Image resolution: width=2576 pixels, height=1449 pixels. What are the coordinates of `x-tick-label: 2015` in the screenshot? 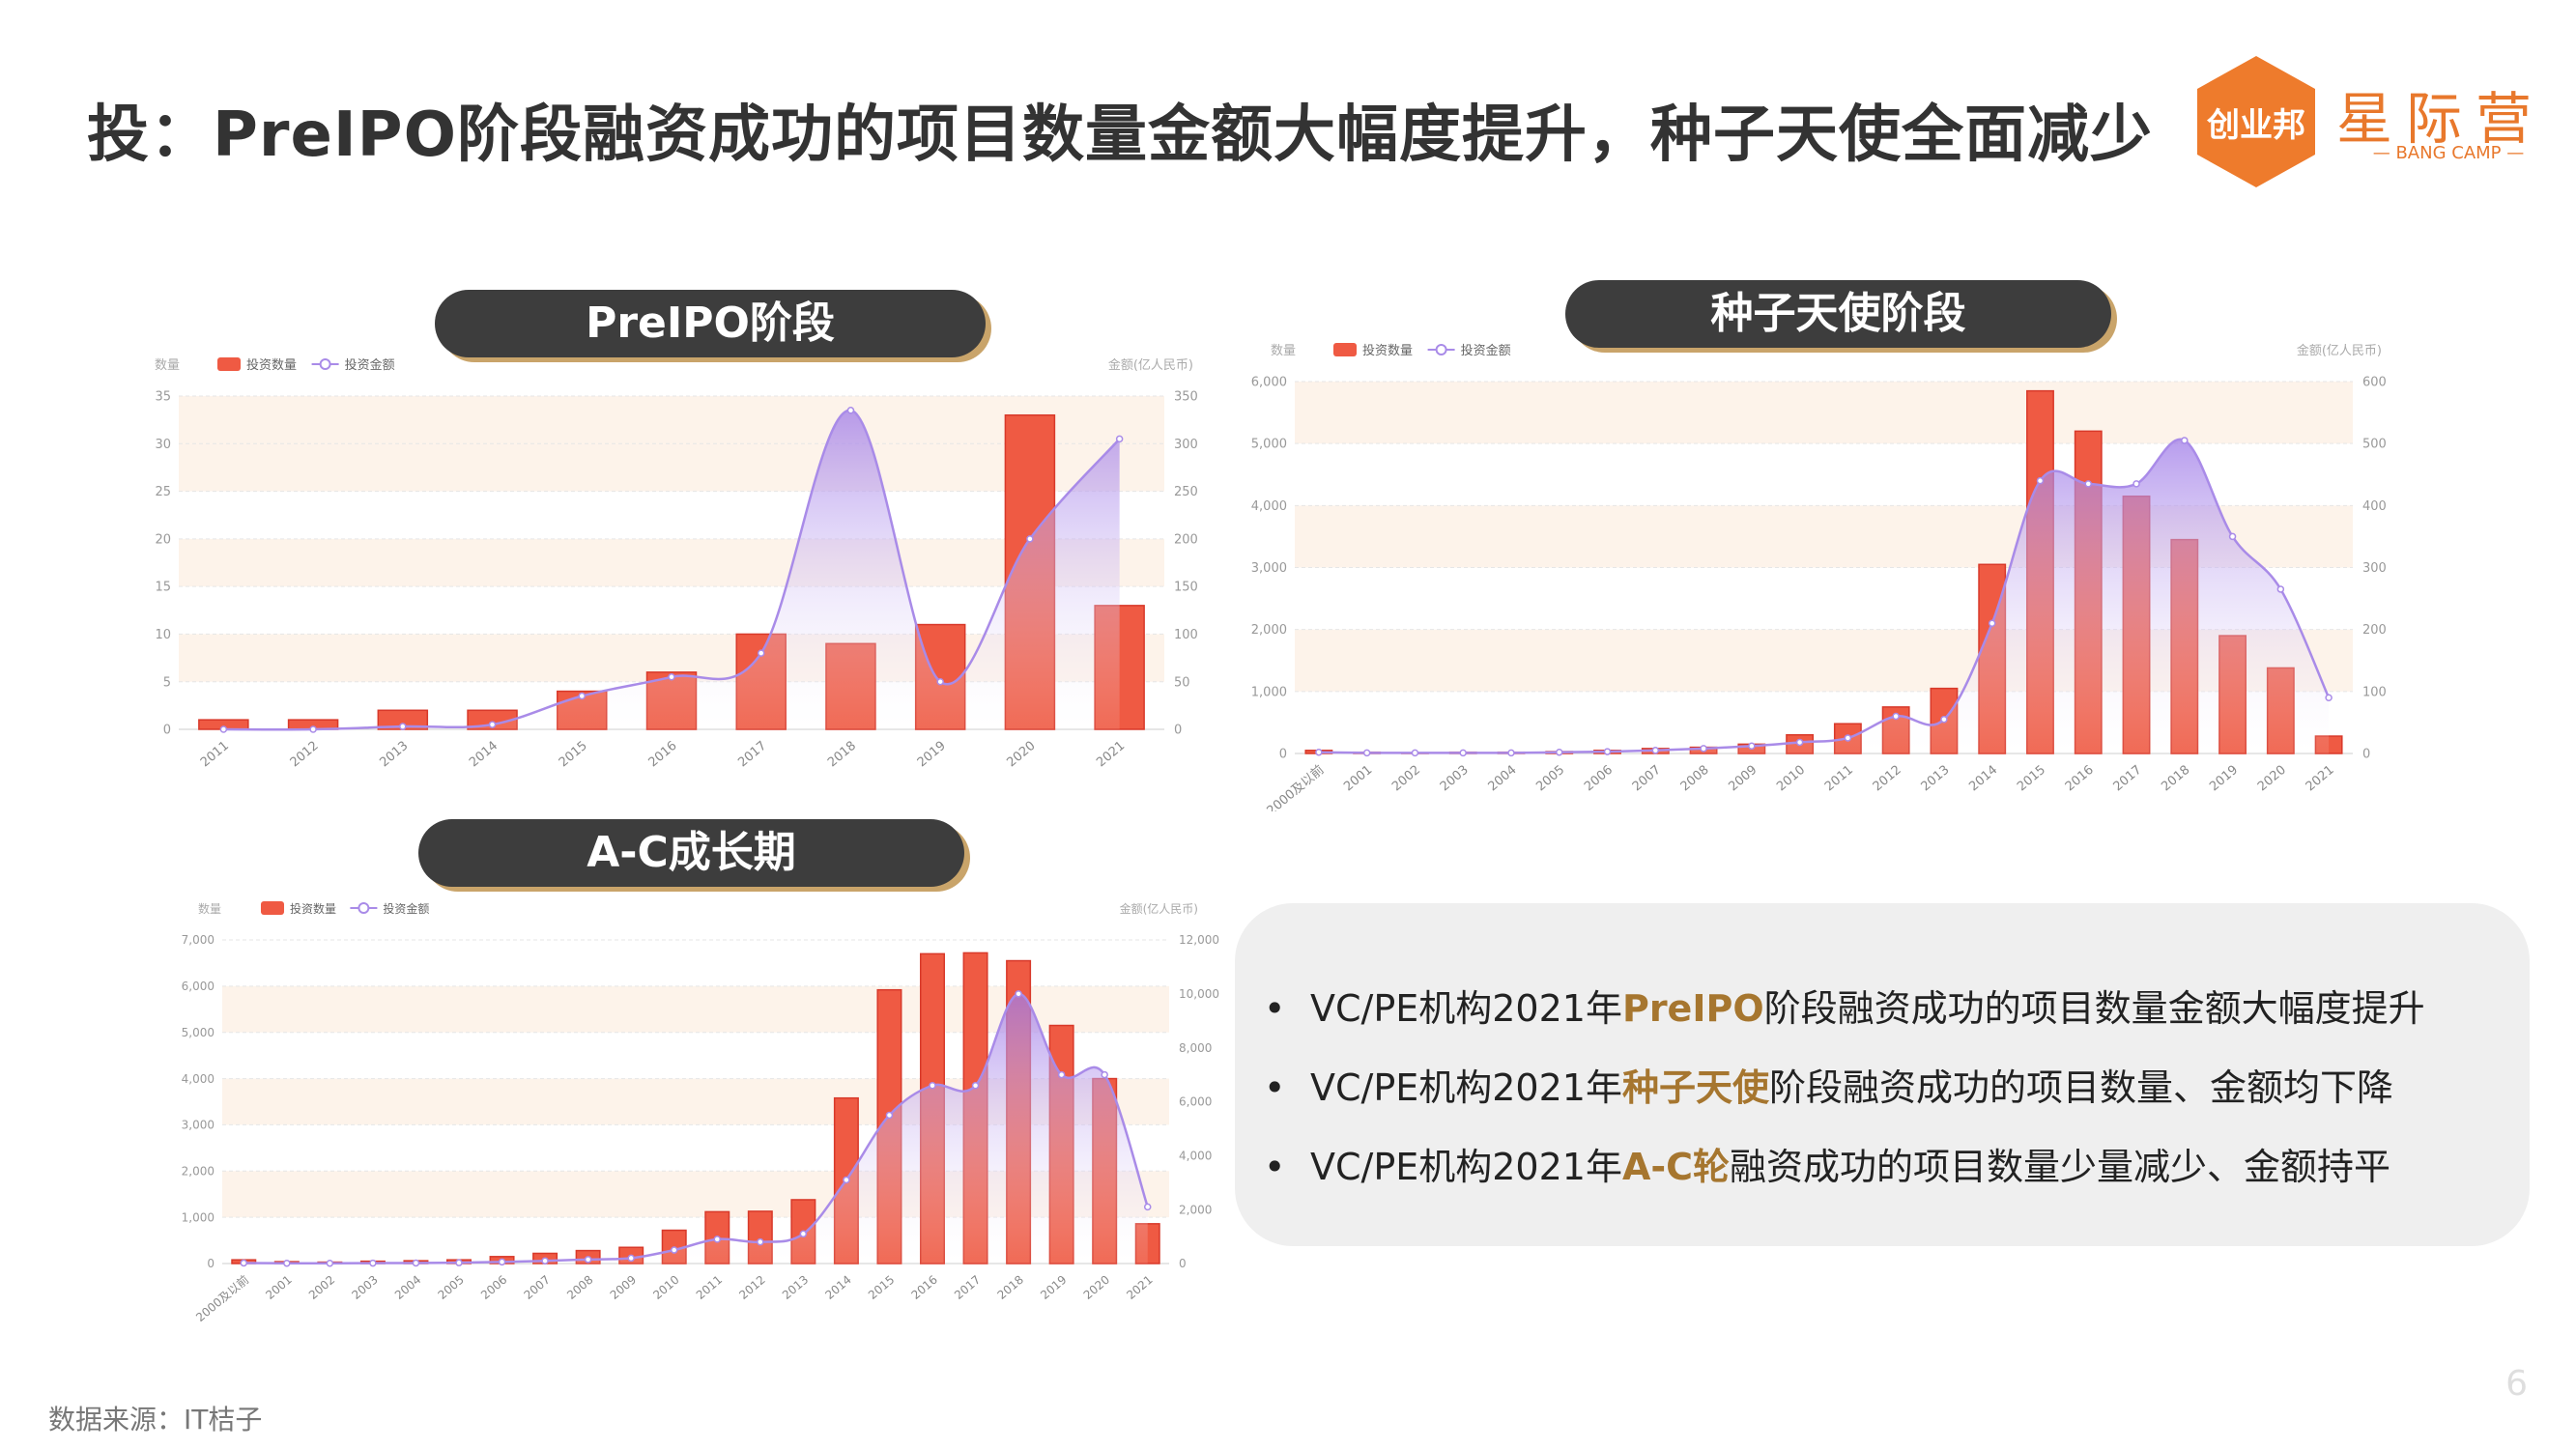 It's located at (2031, 779).